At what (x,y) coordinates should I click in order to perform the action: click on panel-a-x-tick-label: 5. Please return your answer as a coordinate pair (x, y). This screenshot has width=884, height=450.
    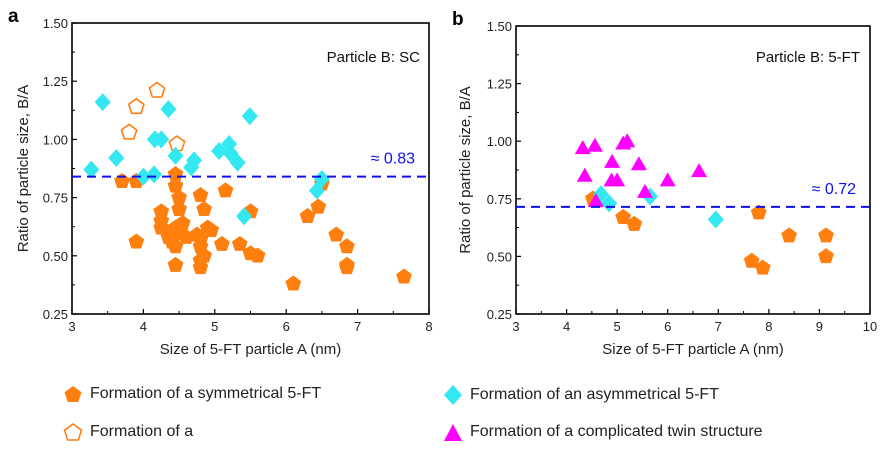
    Looking at the image, I should click on (214, 326).